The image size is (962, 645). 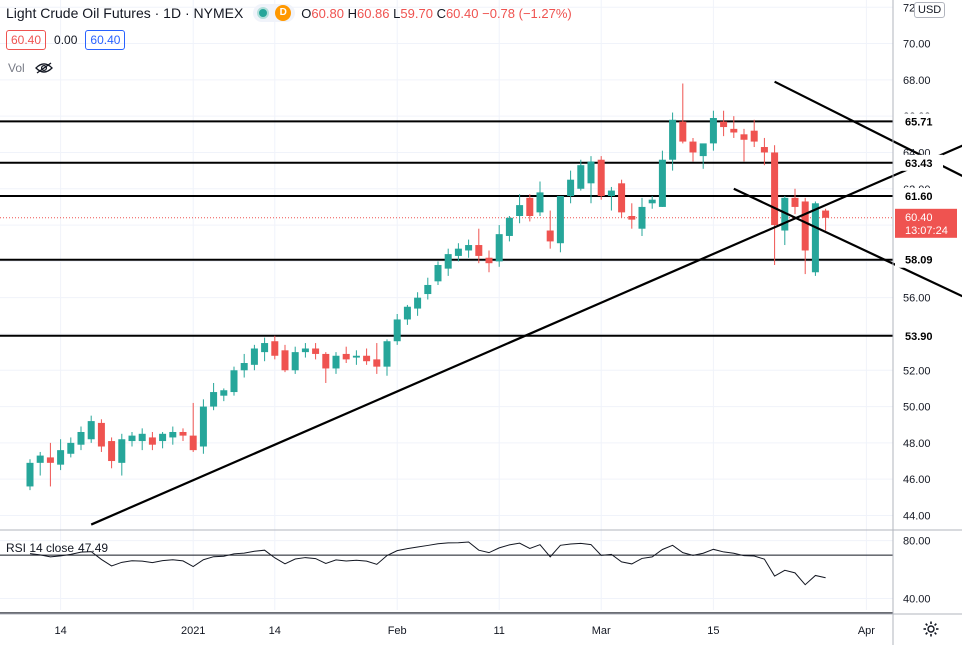 What do you see at coordinates (66, 40) in the screenshot?
I see `price-boxes: 60.40 0.00 60.40` at bounding box center [66, 40].